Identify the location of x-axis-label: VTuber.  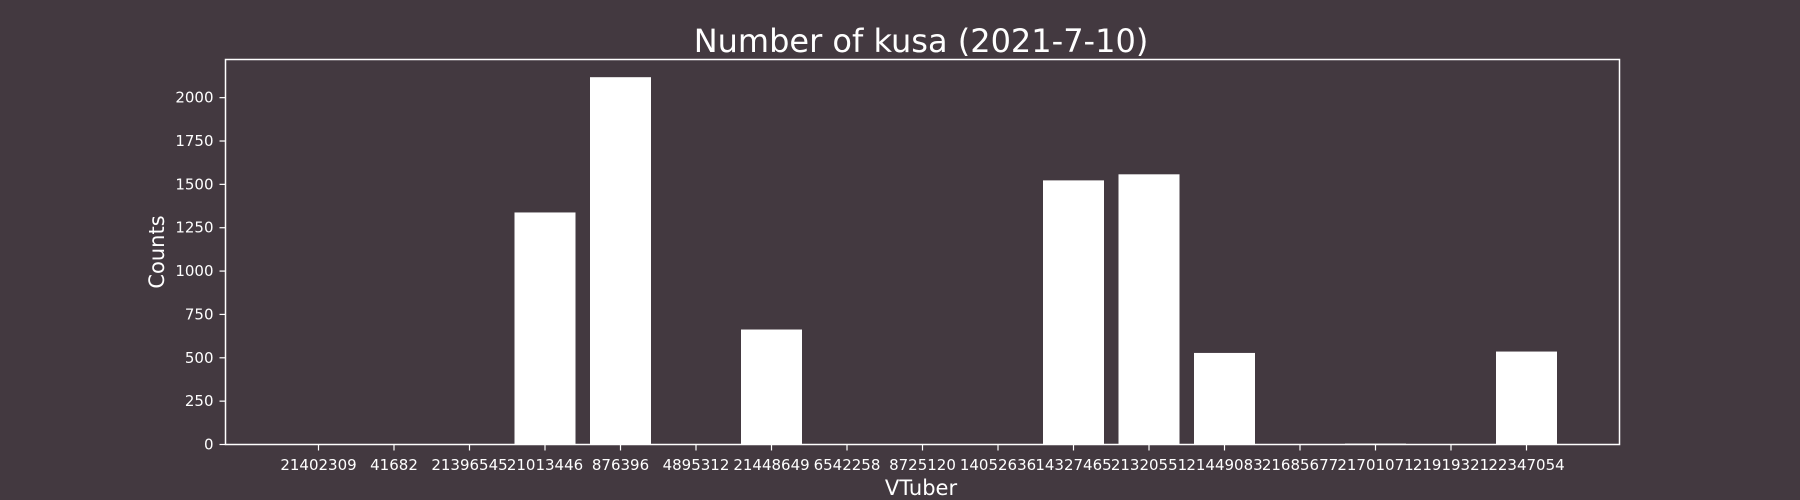
(921, 488).